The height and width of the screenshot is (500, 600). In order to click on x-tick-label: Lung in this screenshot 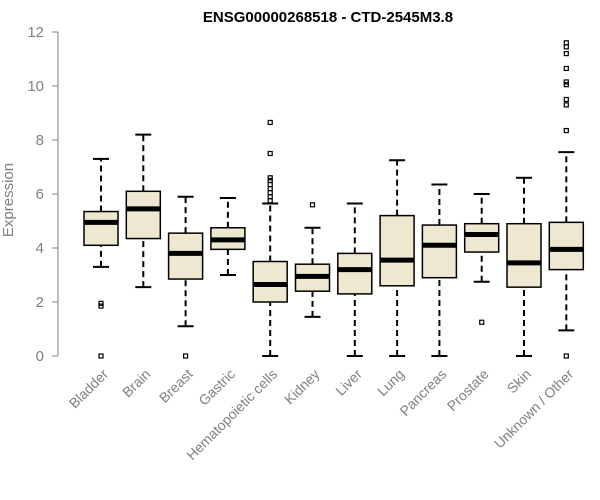, I will do `click(390, 382)`.